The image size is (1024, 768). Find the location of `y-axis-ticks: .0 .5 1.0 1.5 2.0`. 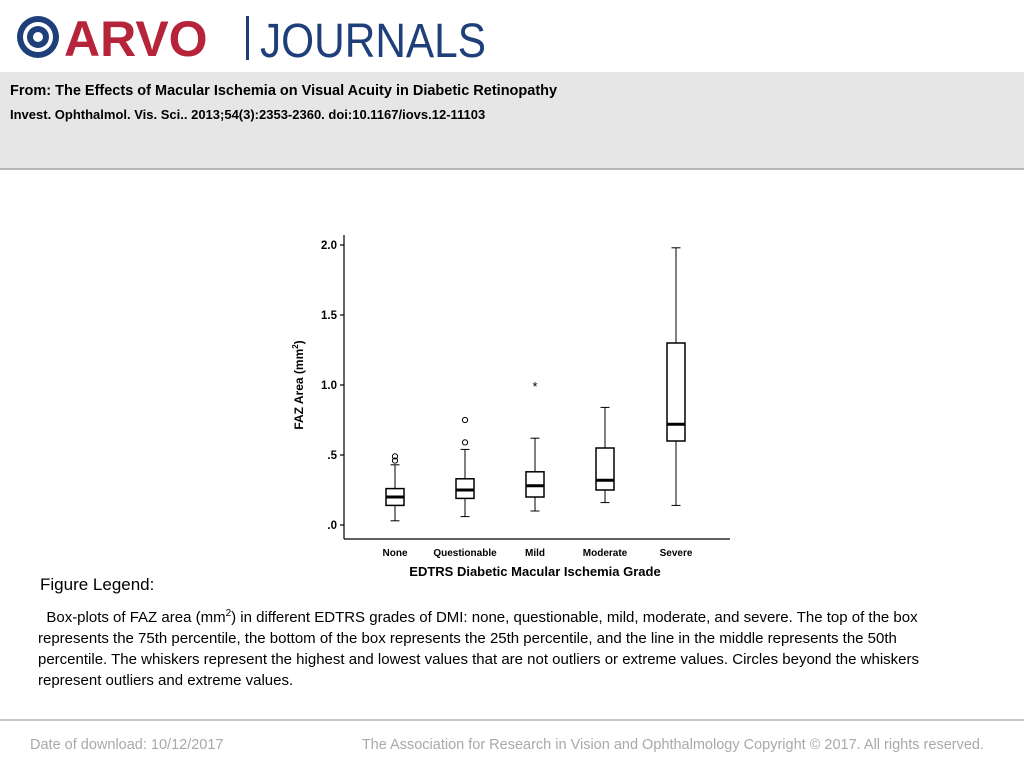

y-axis-ticks: .0 .5 1.0 1.5 2.0 is located at coordinates (332, 386).